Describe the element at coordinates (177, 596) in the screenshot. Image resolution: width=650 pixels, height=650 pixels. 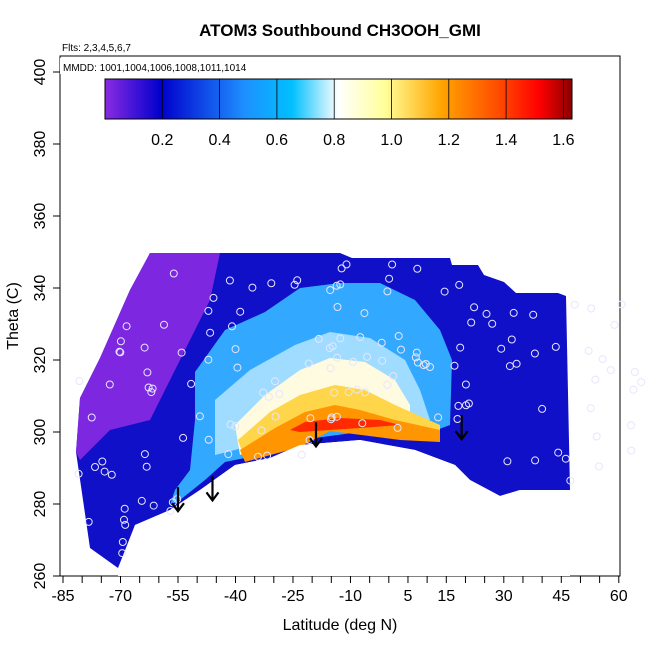
I see `x-tick-label: -55` at that location.